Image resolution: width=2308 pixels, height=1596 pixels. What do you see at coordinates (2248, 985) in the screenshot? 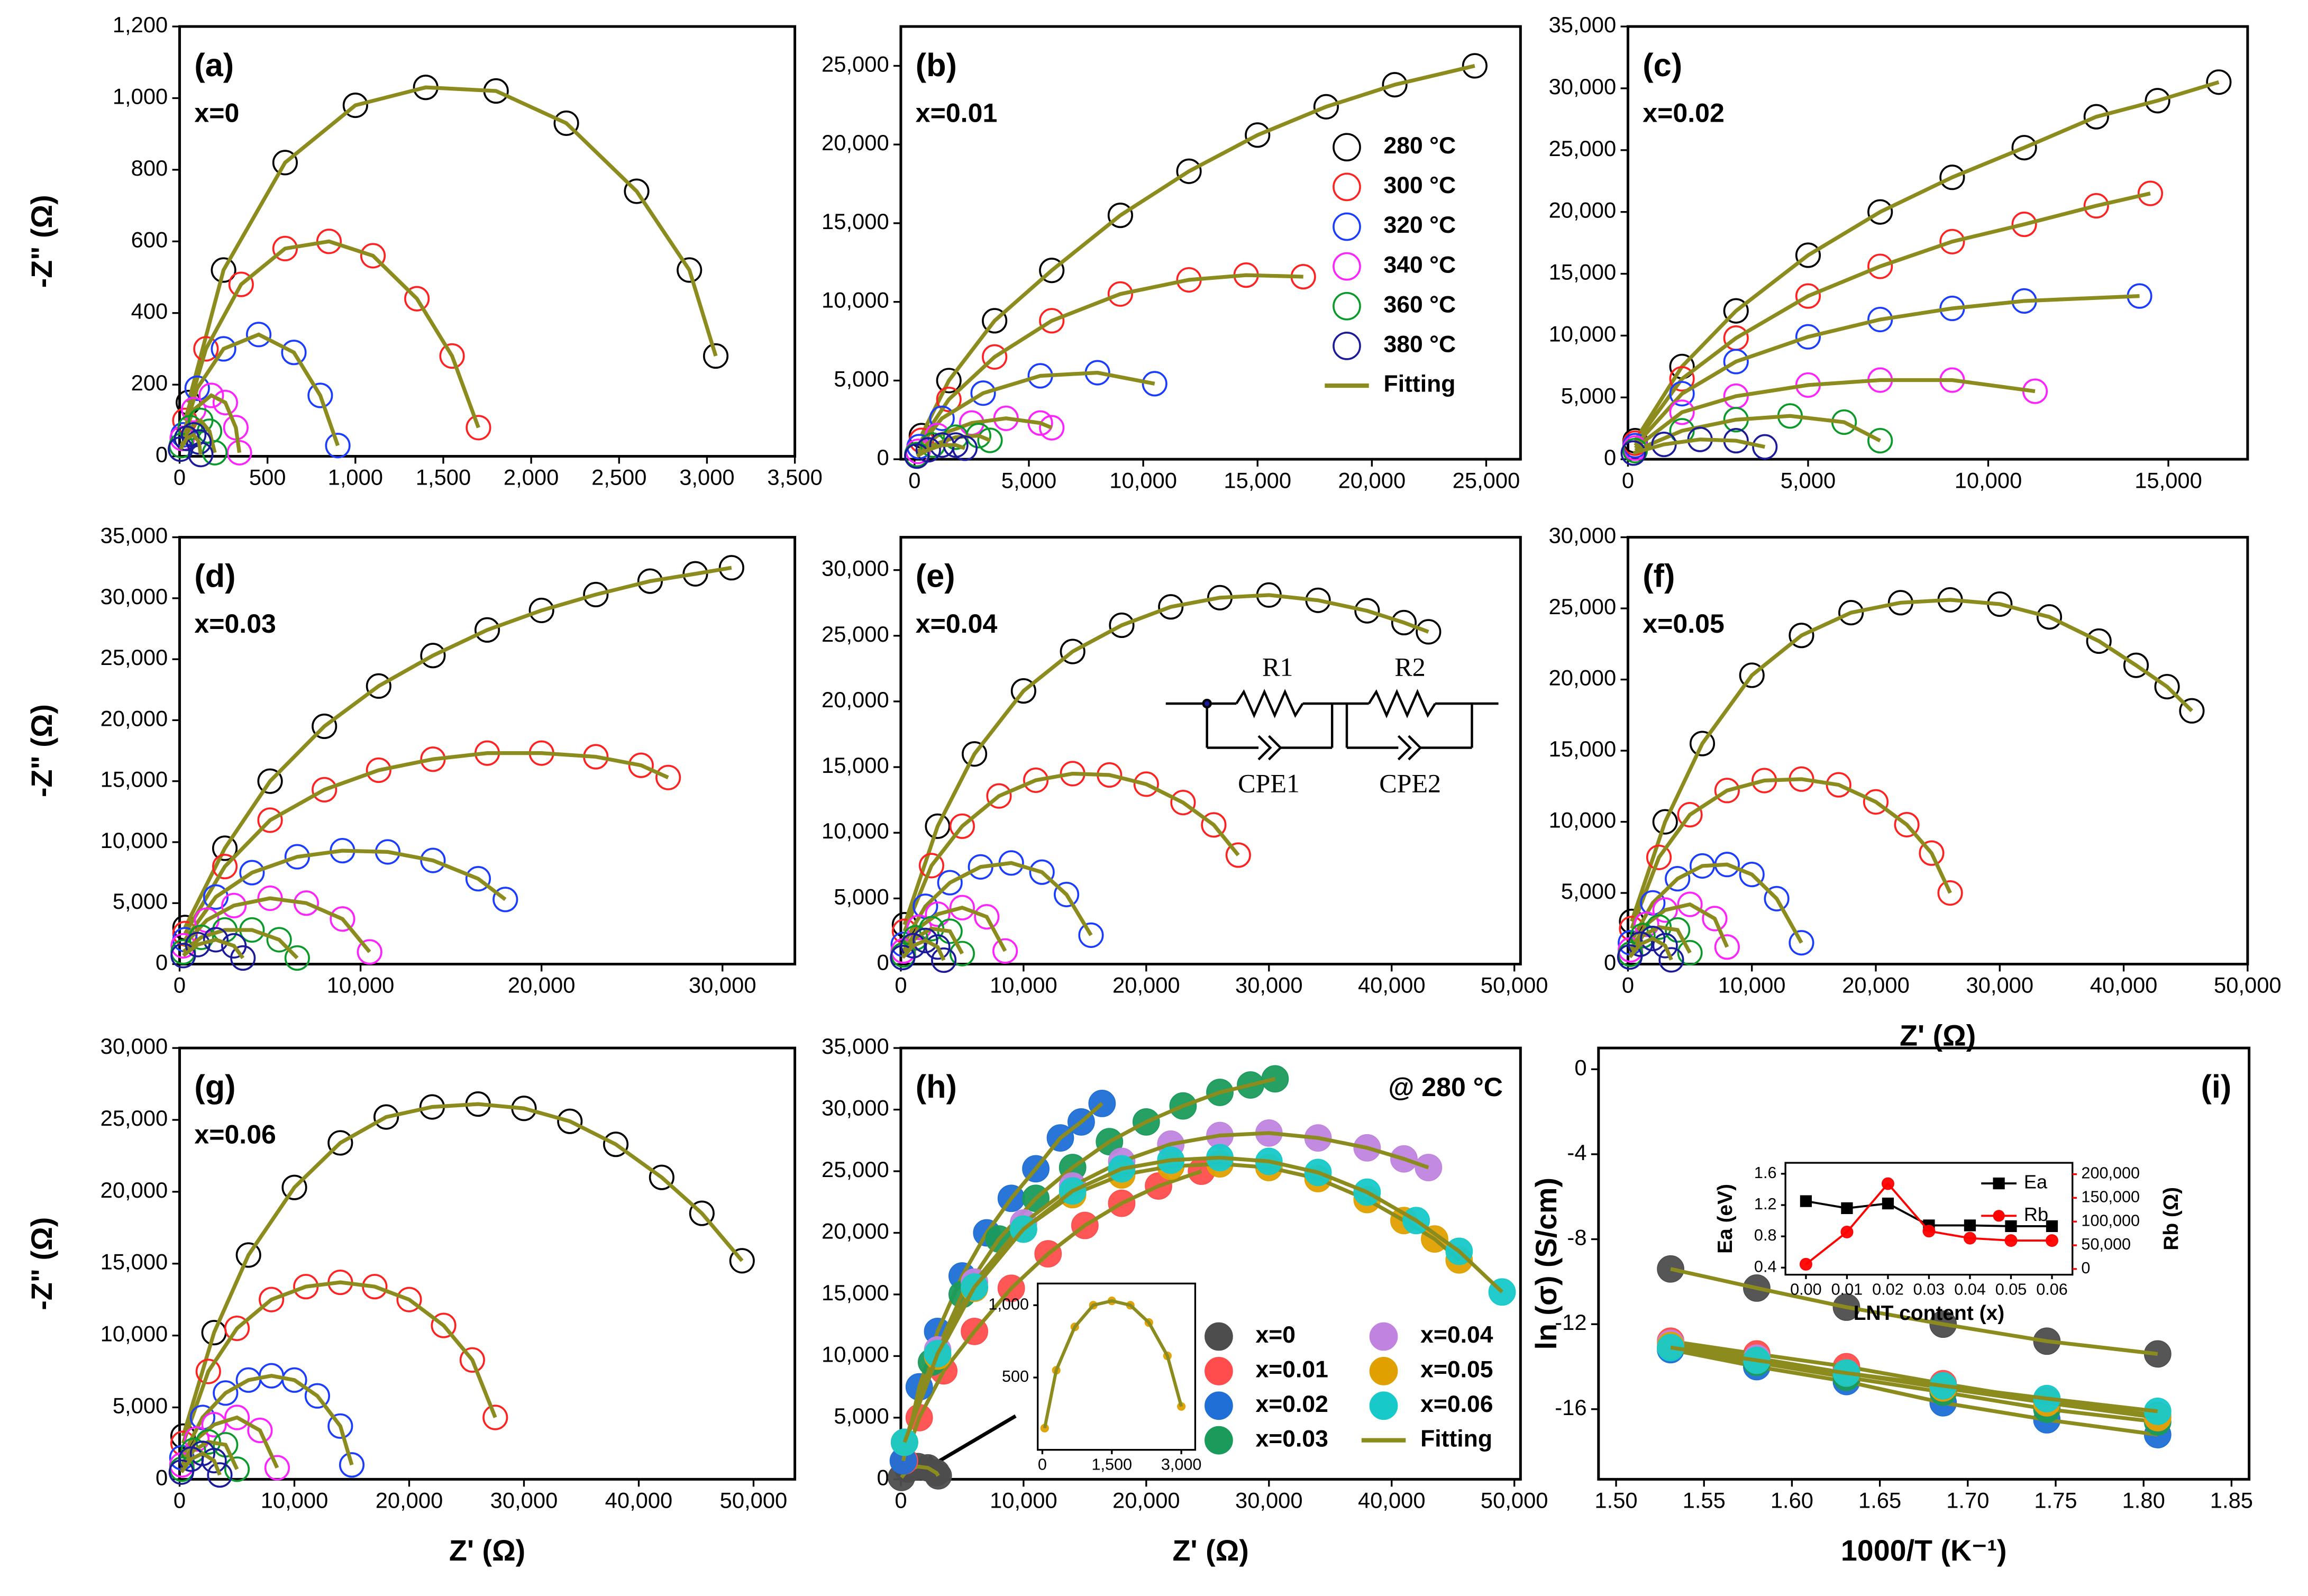
I see `x-tick-label: 50,000` at bounding box center [2248, 985].